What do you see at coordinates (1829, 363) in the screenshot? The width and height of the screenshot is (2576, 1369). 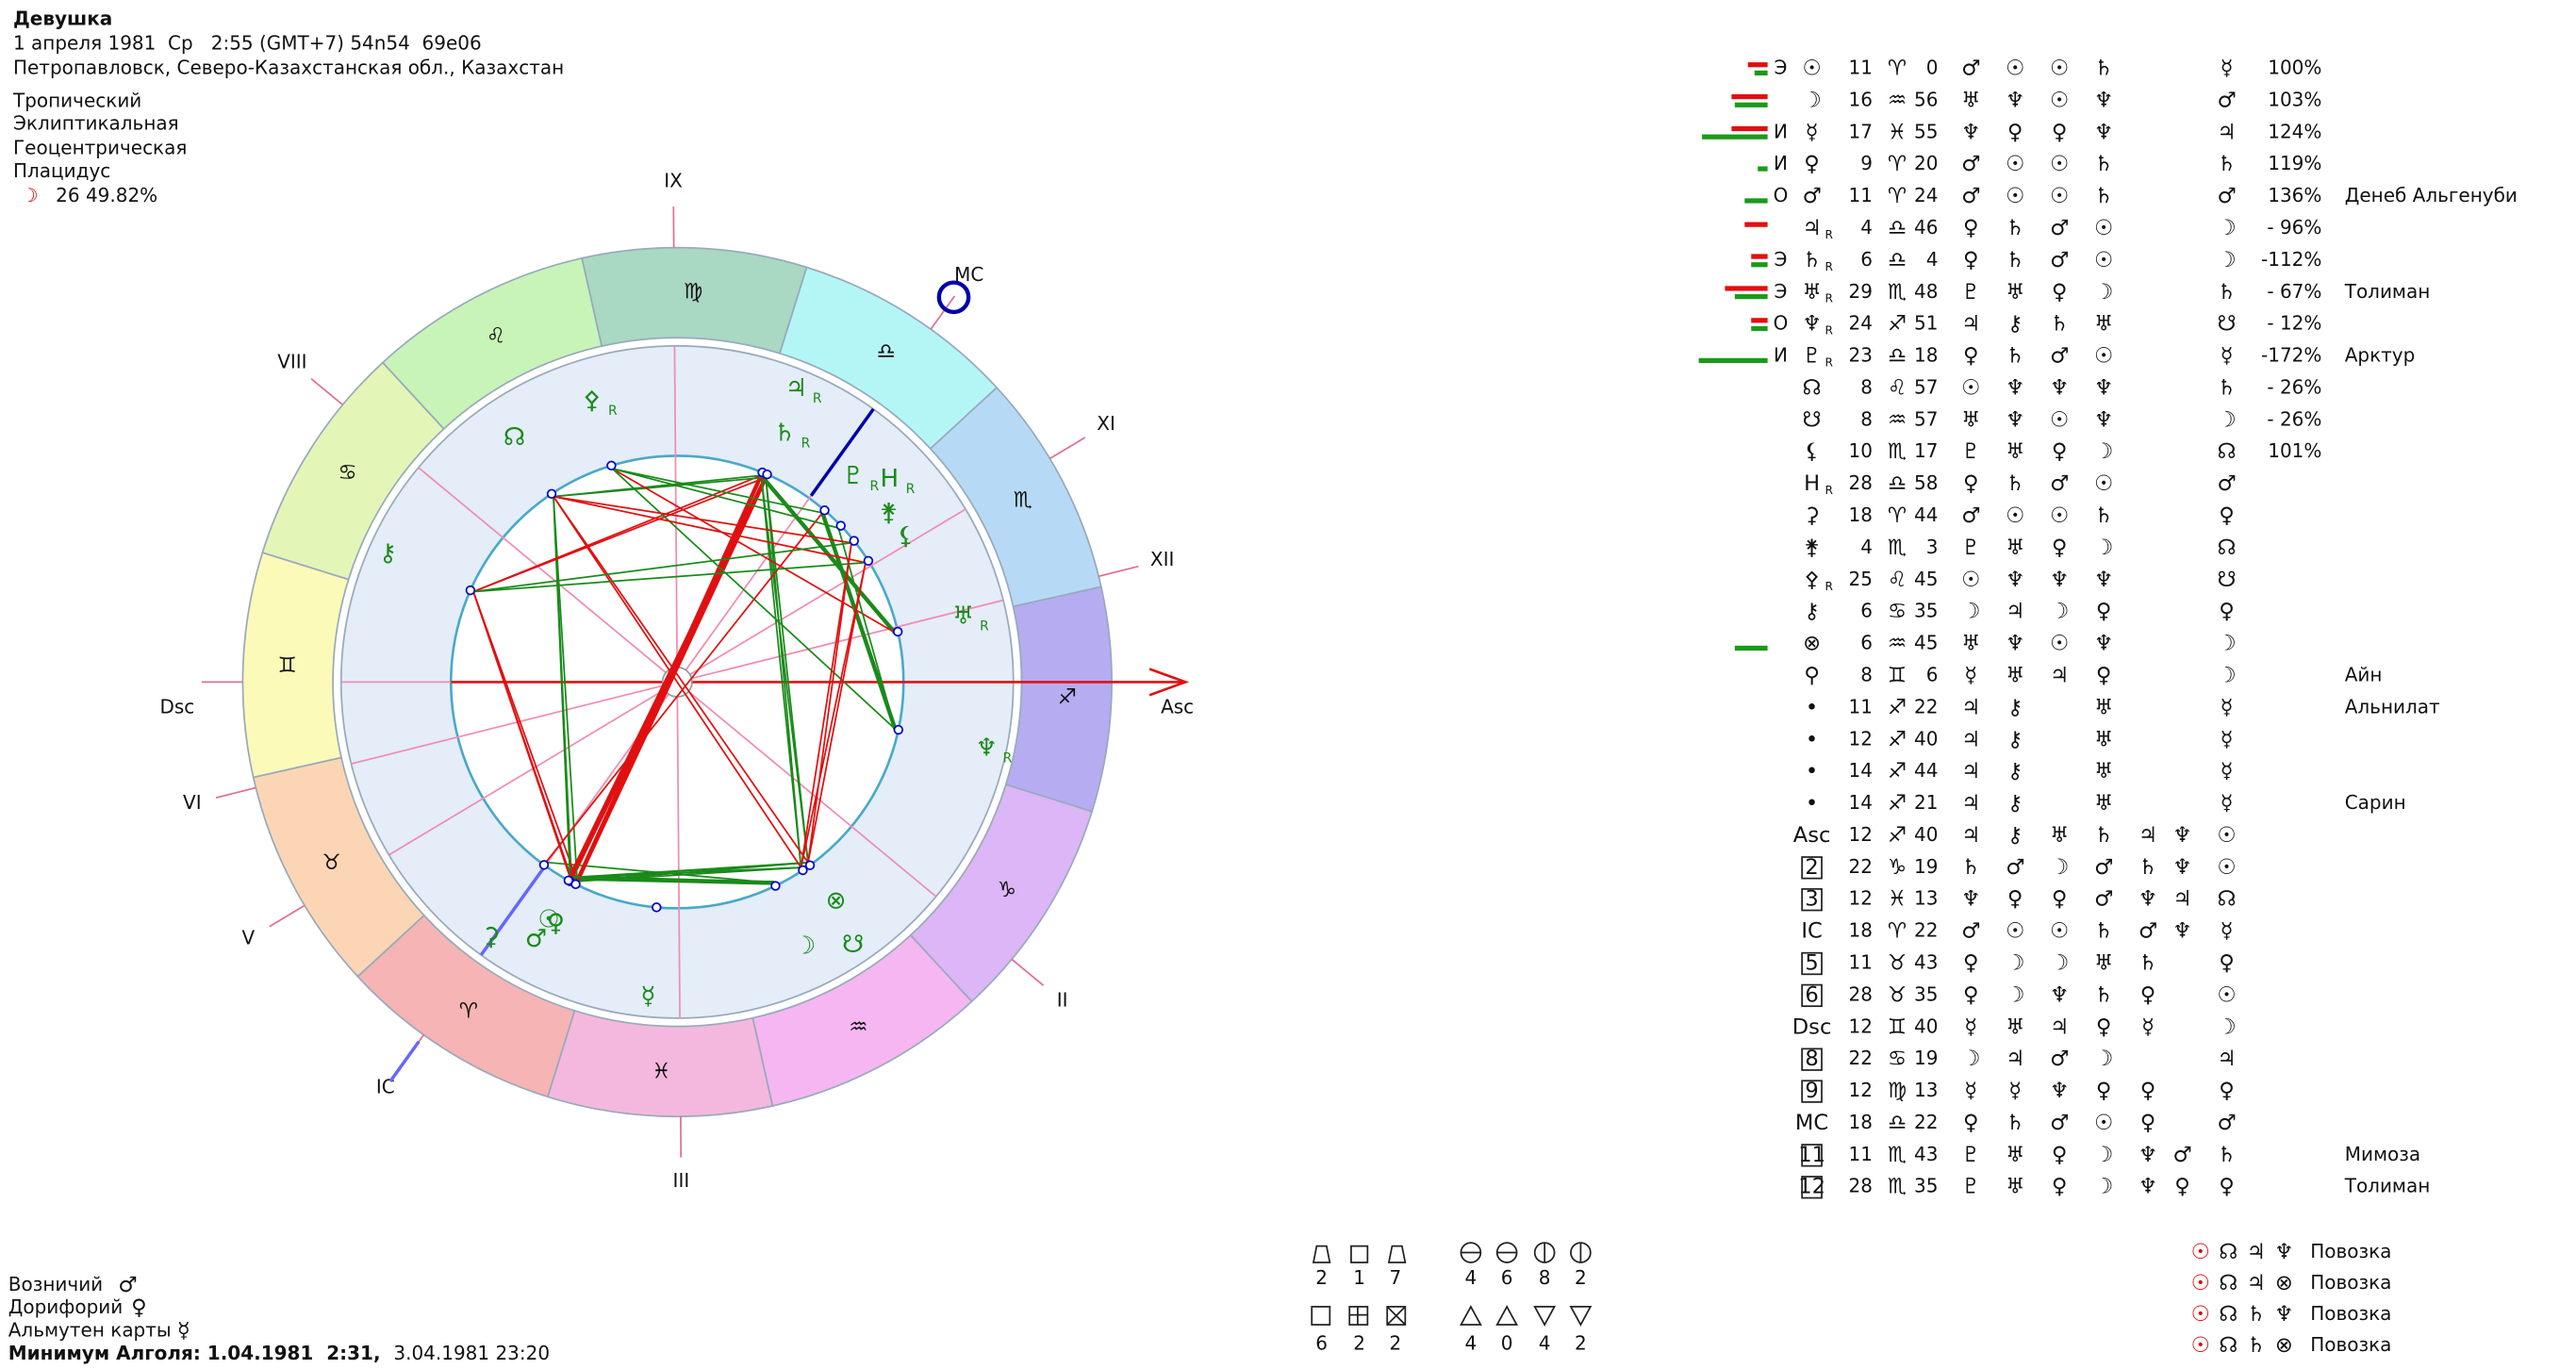 I see `retro: R` at bounding box center [1829, 363].